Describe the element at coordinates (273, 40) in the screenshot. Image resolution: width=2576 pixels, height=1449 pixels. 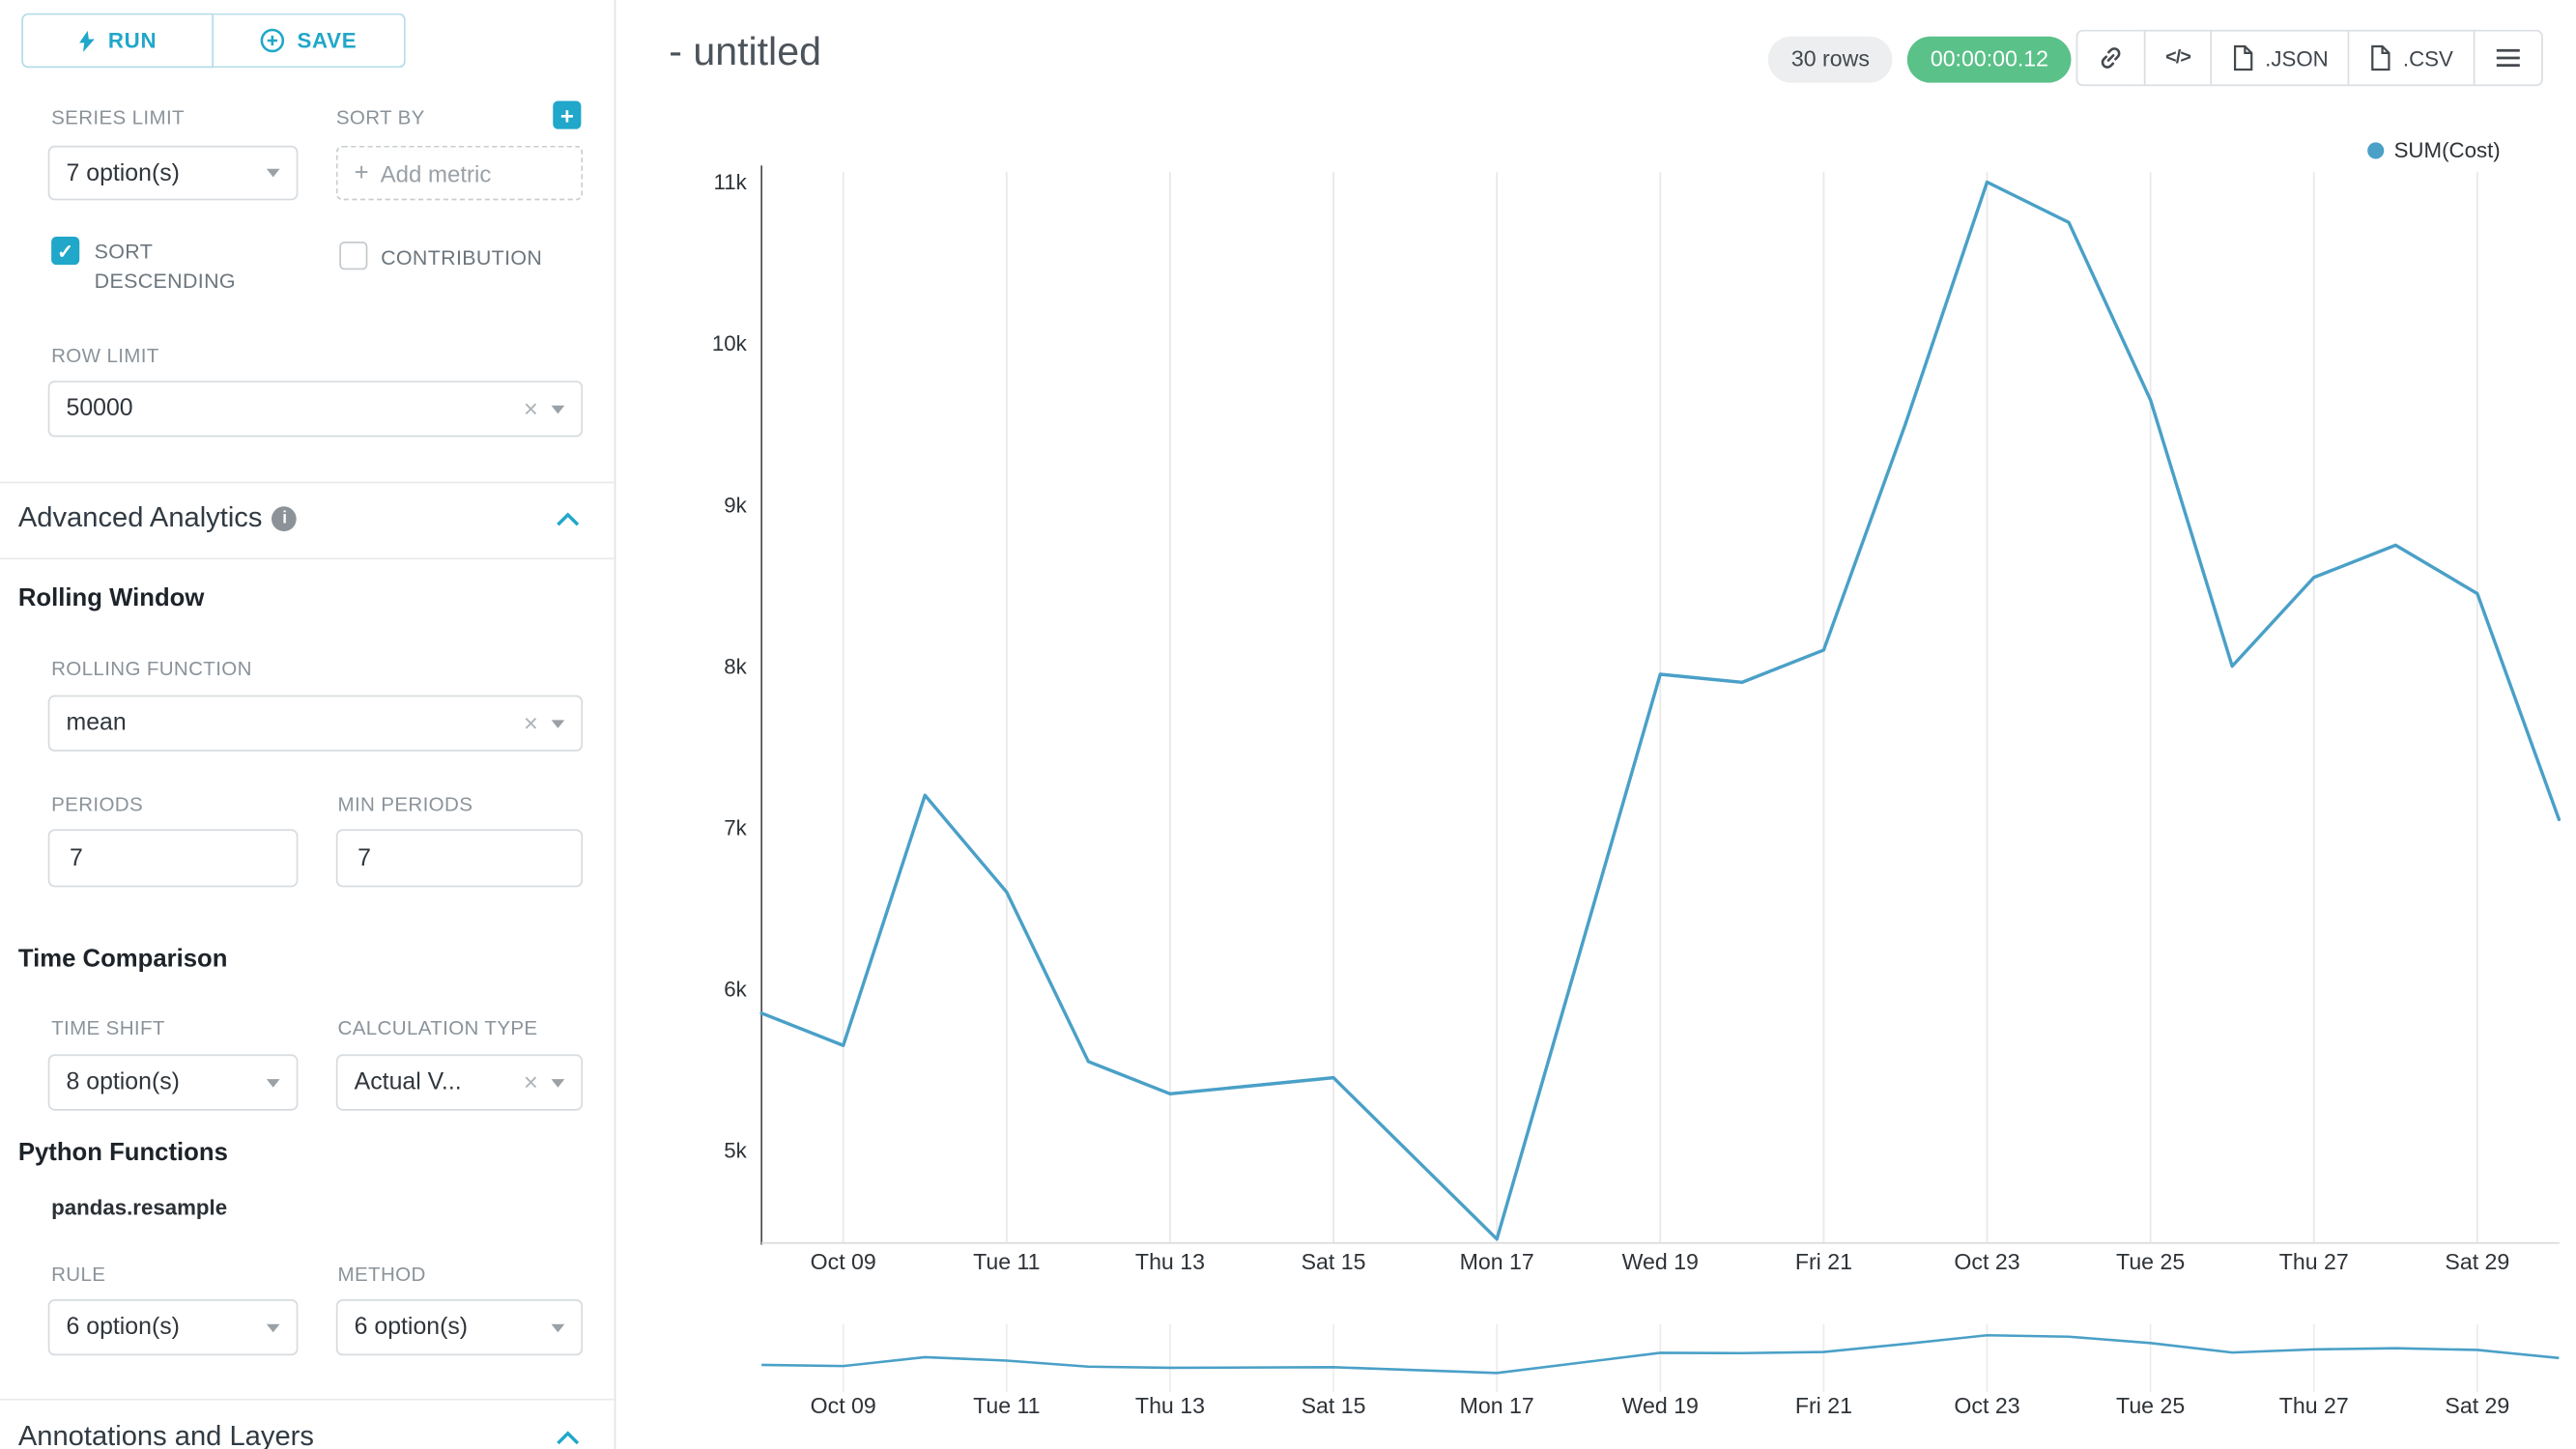
I see `plus-circle-icon` at that location.